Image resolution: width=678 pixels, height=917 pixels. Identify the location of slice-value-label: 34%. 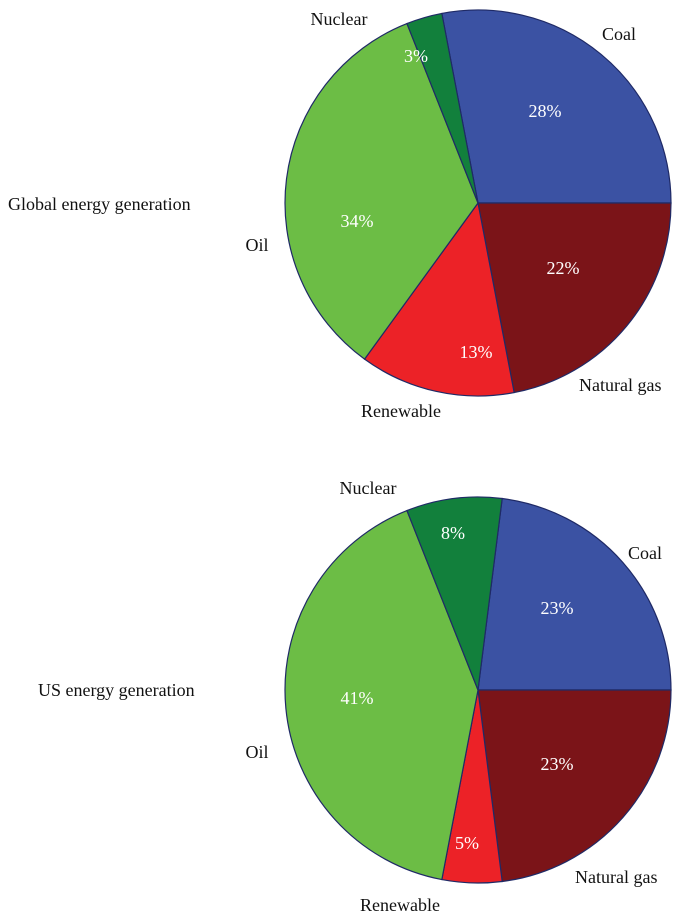
(357, 221).